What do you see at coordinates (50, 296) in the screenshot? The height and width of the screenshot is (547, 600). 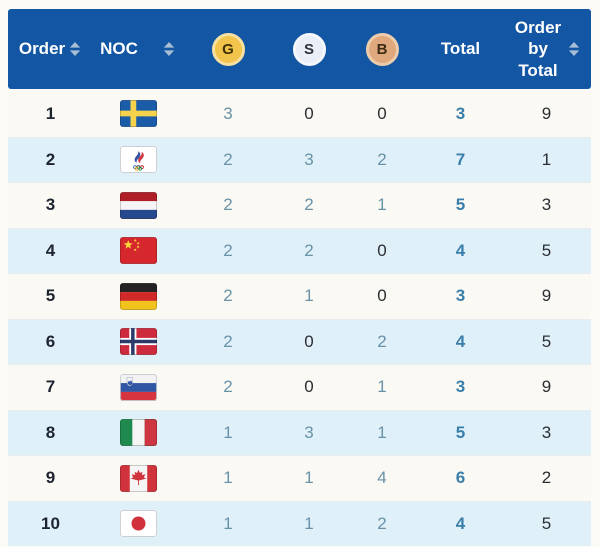 I see `order-cell: 5` at bounding box center [50, 296].